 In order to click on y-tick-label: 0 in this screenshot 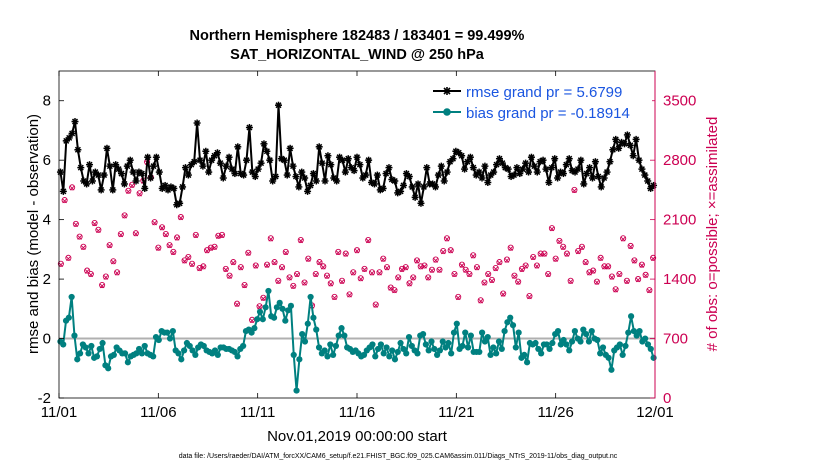, I will do `click(47, 339)`.